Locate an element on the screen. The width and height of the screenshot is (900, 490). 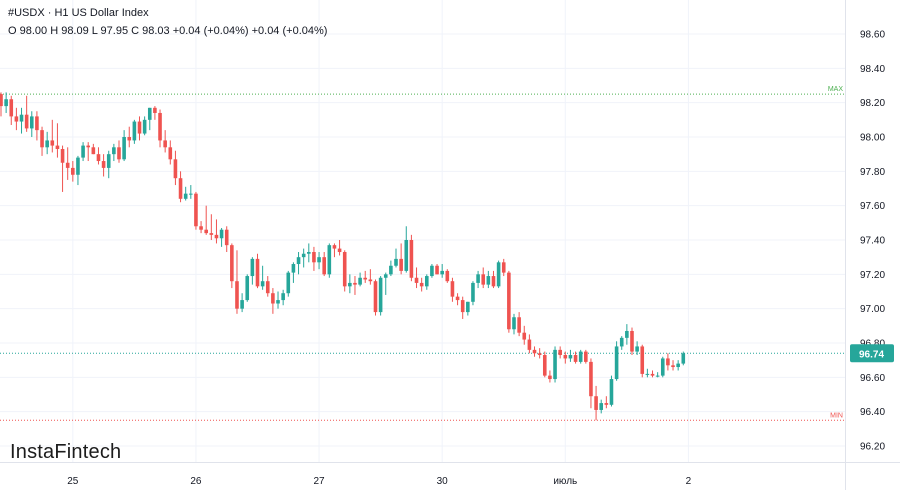
x-tick-label: 26 is located at coordinates (196, 481).